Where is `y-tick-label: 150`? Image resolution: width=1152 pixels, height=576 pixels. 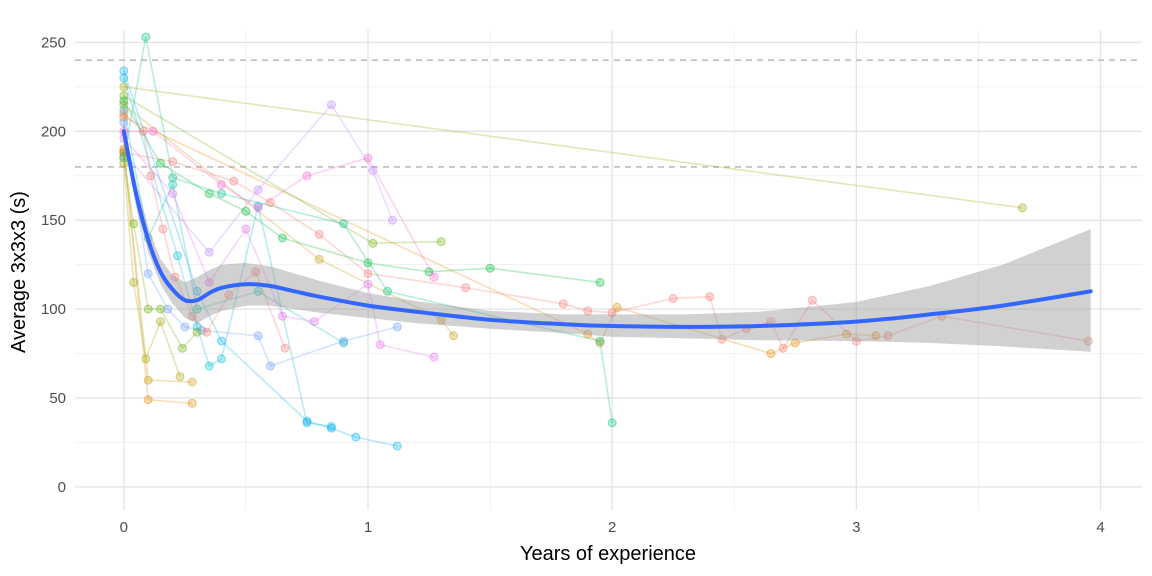
y-tick-label: 150 is located at coordinates (53, 220).